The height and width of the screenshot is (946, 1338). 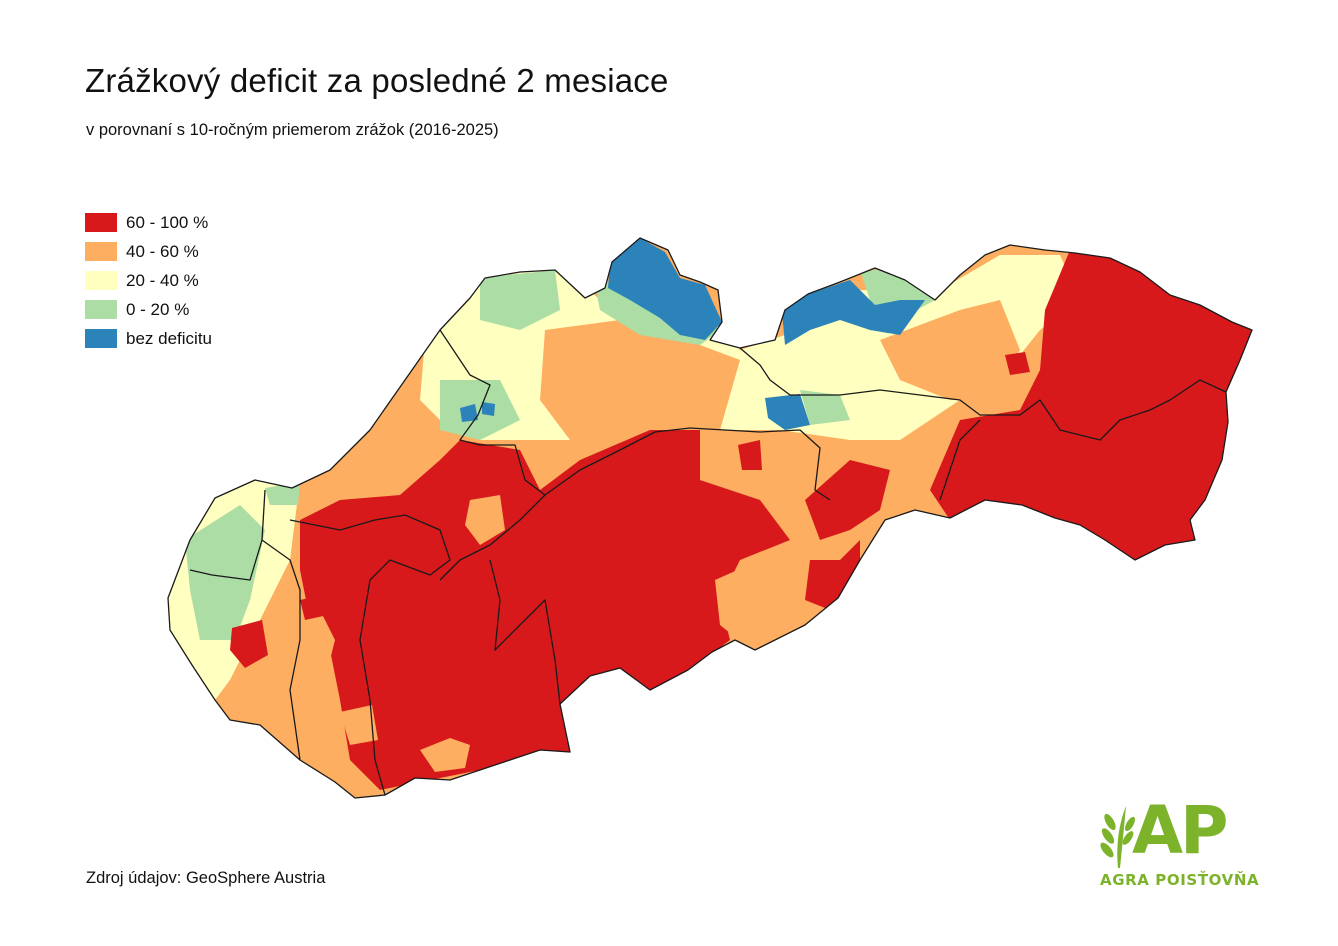 I want to click on legend-label: 40 - 60 %, so click(x=162, y=251).